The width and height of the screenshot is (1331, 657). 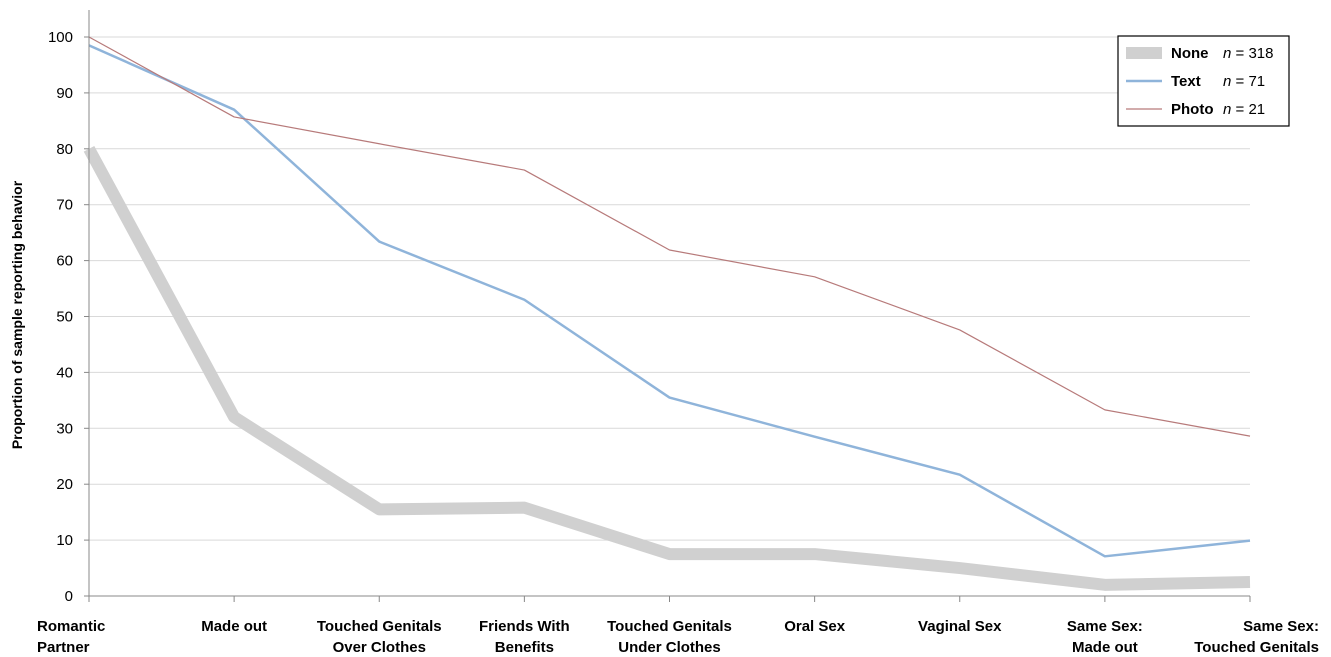 I want to click on x-category-label: Same Sex: Touched Genitals, so click(x=1256, y=637).